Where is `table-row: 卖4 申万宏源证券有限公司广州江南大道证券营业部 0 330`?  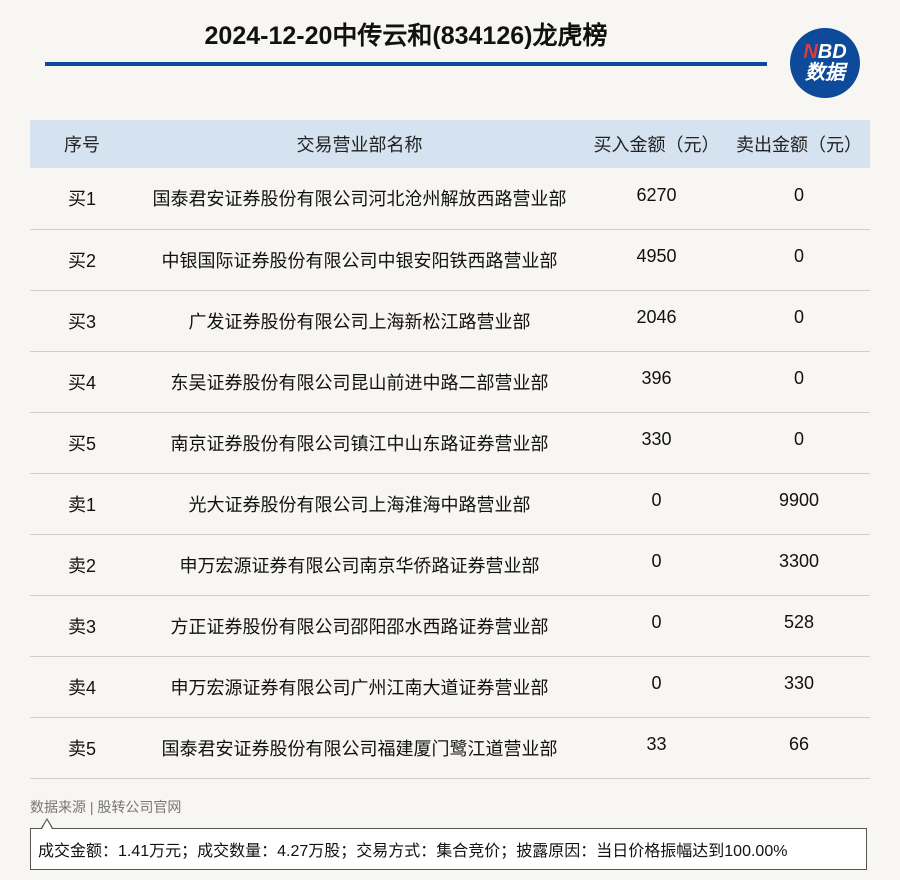 table-row: 卖4 申万宏源证券有限公司广州江南大道证券营业部 0 330 is located at coordinates (450, 686).